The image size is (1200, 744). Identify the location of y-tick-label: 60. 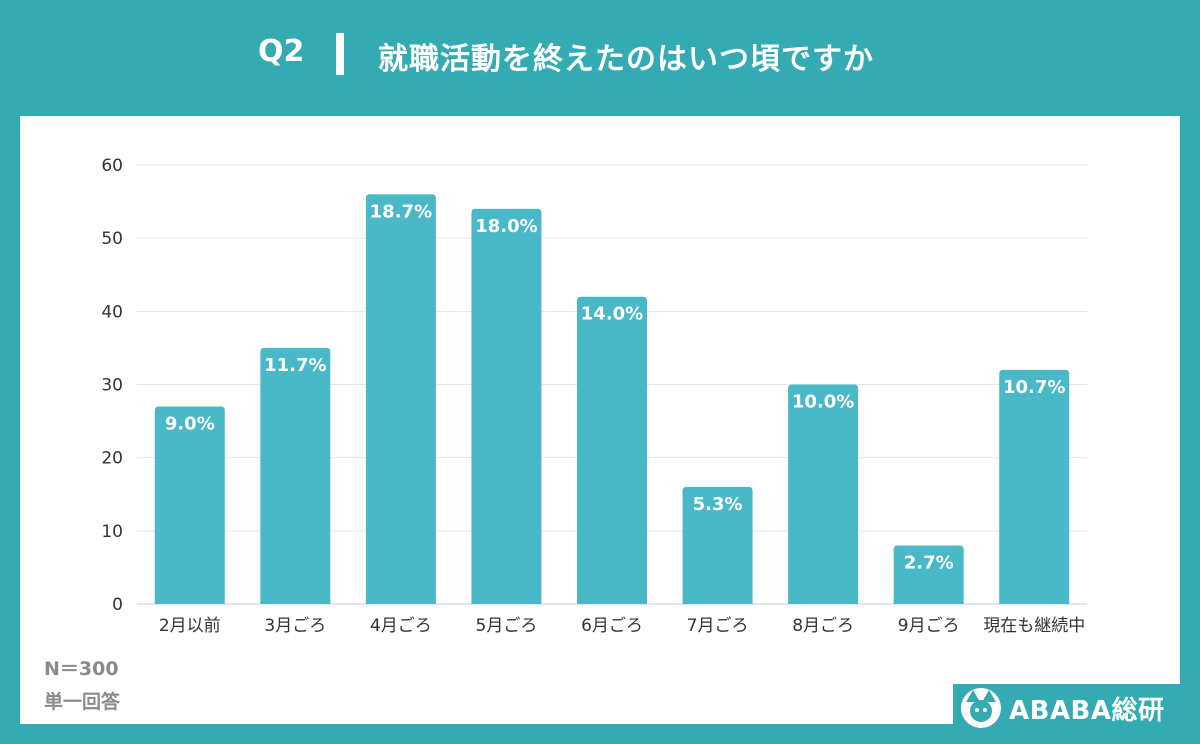
(112, 166).